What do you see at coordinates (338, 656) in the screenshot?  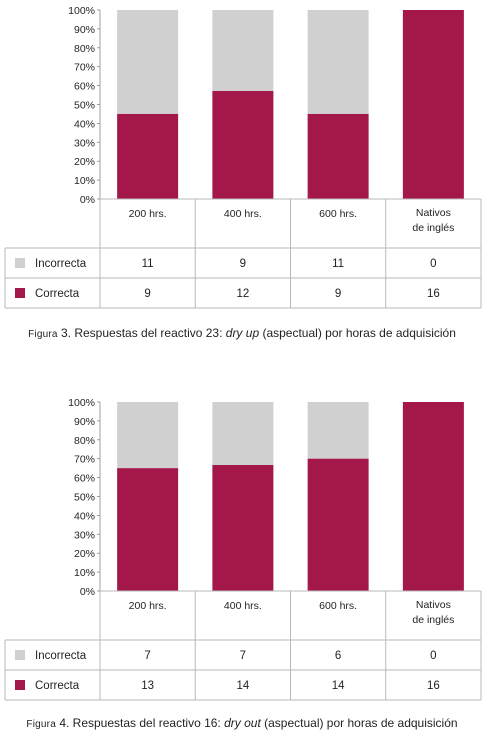 I see `data-value-label: 6` at bounding box center [338, 656].